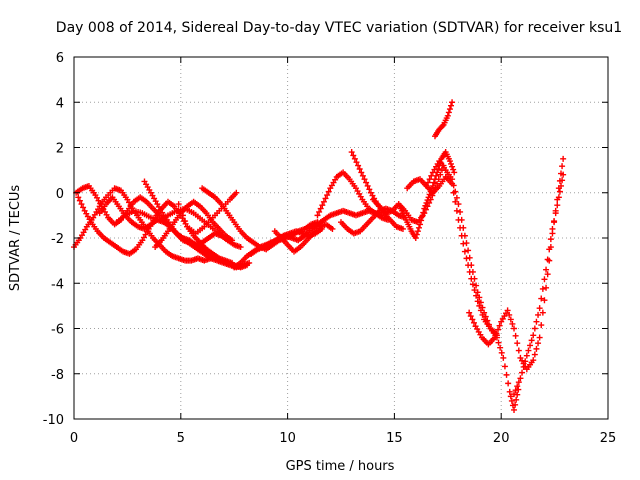 This screenshot has width=640, height=480. What do you see at coordinates (53, 239) in the screenshot?
I see `y-tick-labels: -10 -8 -6 -4 -2 0 2 4 6` at bounding box center [53, 239].